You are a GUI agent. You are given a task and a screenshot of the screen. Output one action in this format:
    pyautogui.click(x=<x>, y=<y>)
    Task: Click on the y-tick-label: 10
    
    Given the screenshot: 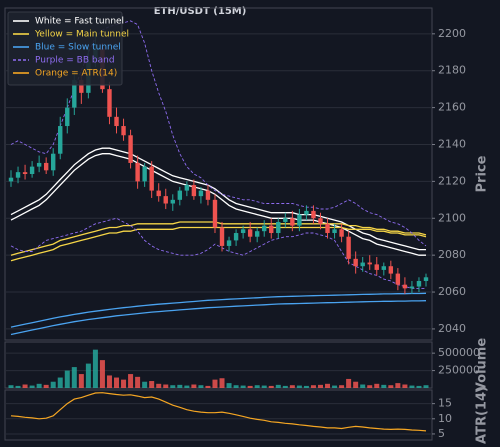 What is the action you would take?
    pyautogui.click(x=445, y=418)
    